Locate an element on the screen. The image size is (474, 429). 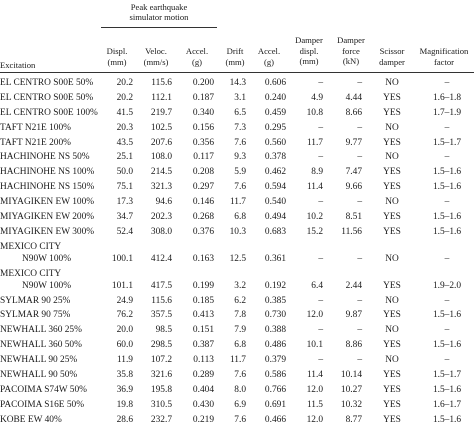
cell-accel: 0.208 is located at coordinates (203, 172).